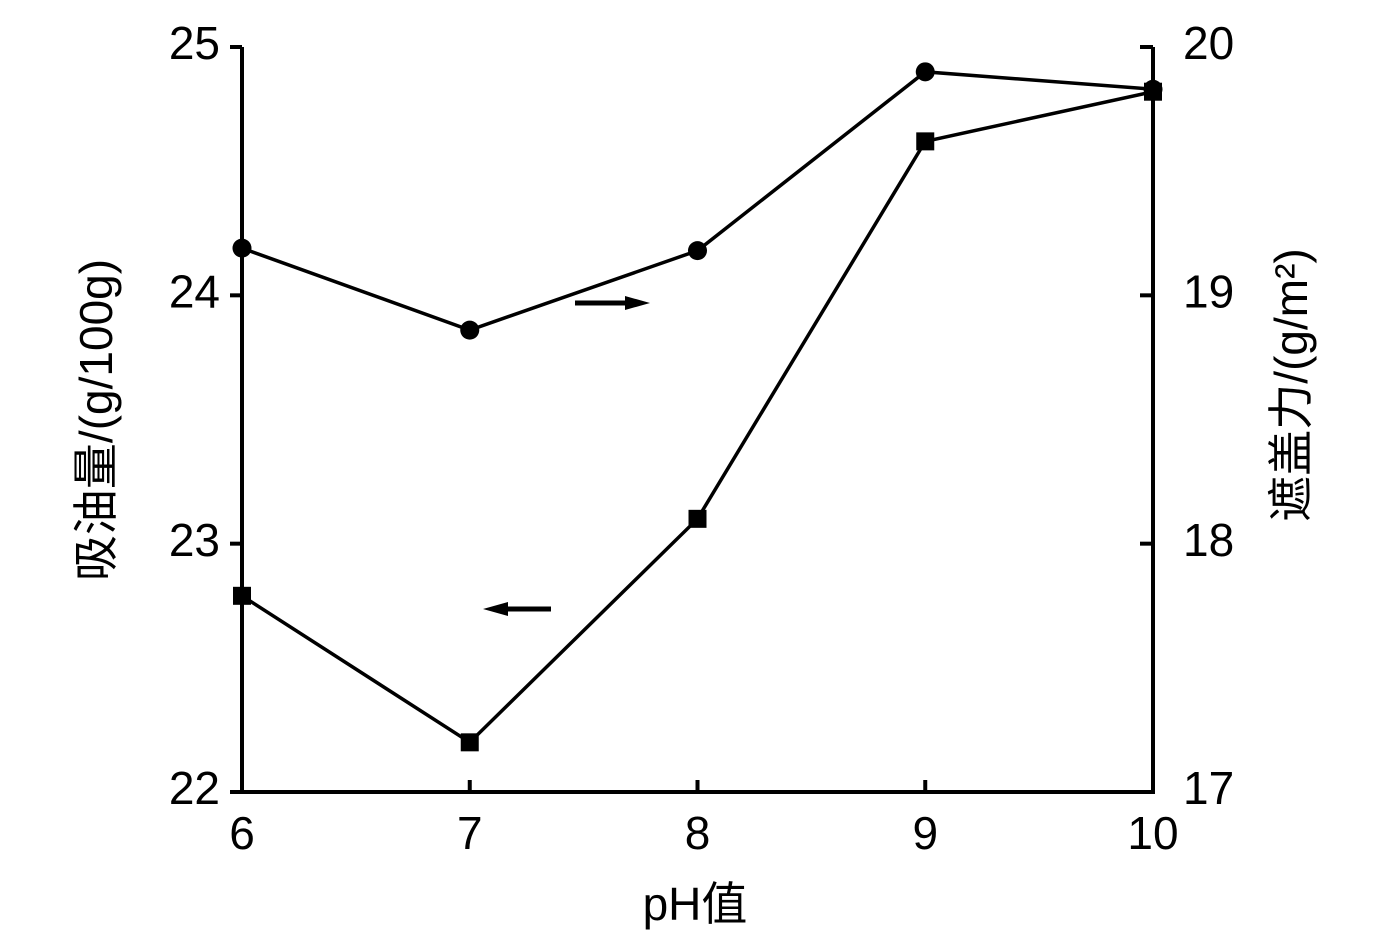 This screenshot has width=1383, height=948. I want to click on y-axis-label: 吸油量/(g/100g), so click(96, 420).